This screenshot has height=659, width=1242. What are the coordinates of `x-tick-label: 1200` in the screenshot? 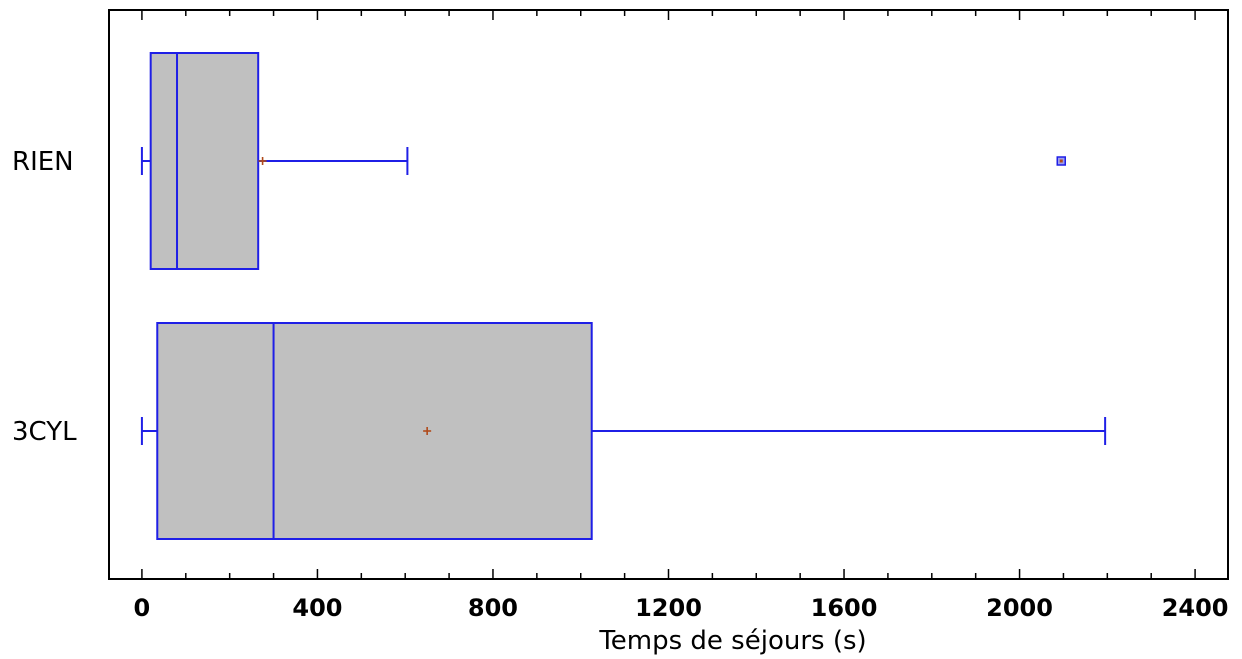 It's located at (668, 608).